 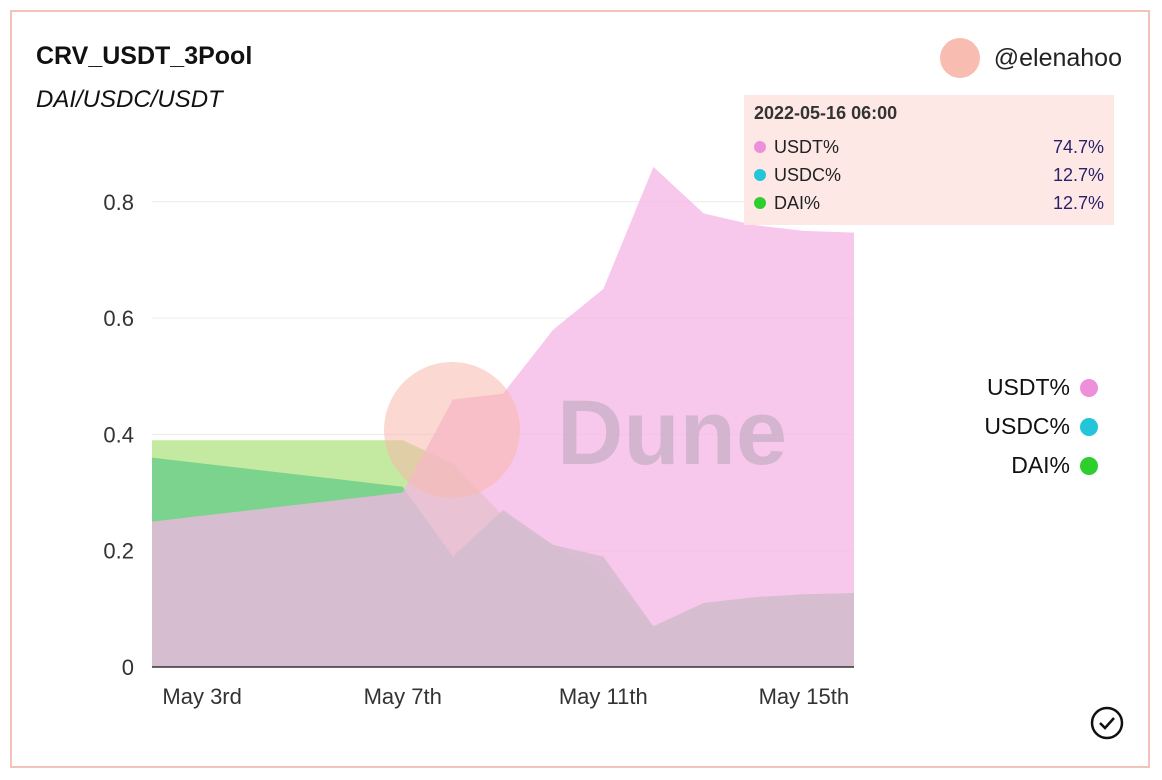 What do you see at coordinates (1057, 57) in the screenshot?
I see `username: @elenahoo` at bounding box center [1057, 57].